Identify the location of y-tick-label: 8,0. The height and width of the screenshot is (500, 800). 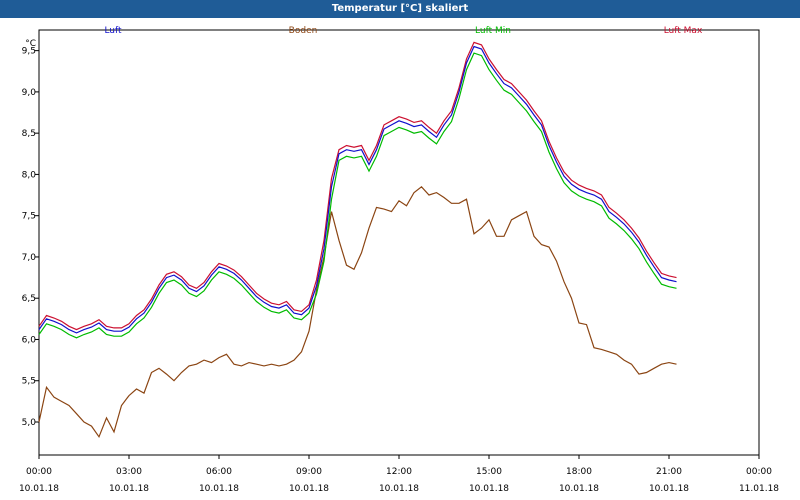
(29, 175).